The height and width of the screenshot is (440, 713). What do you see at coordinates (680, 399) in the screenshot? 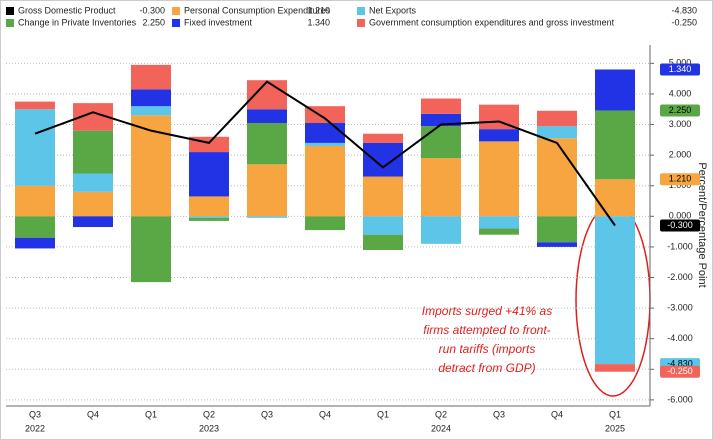
I see `y-tick-label: -6.000` at bounding box center [680, 399].